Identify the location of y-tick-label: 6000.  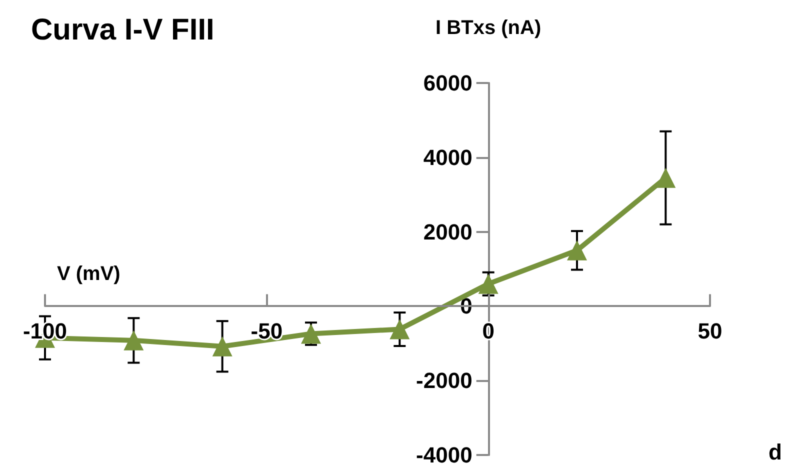
(447, 83).